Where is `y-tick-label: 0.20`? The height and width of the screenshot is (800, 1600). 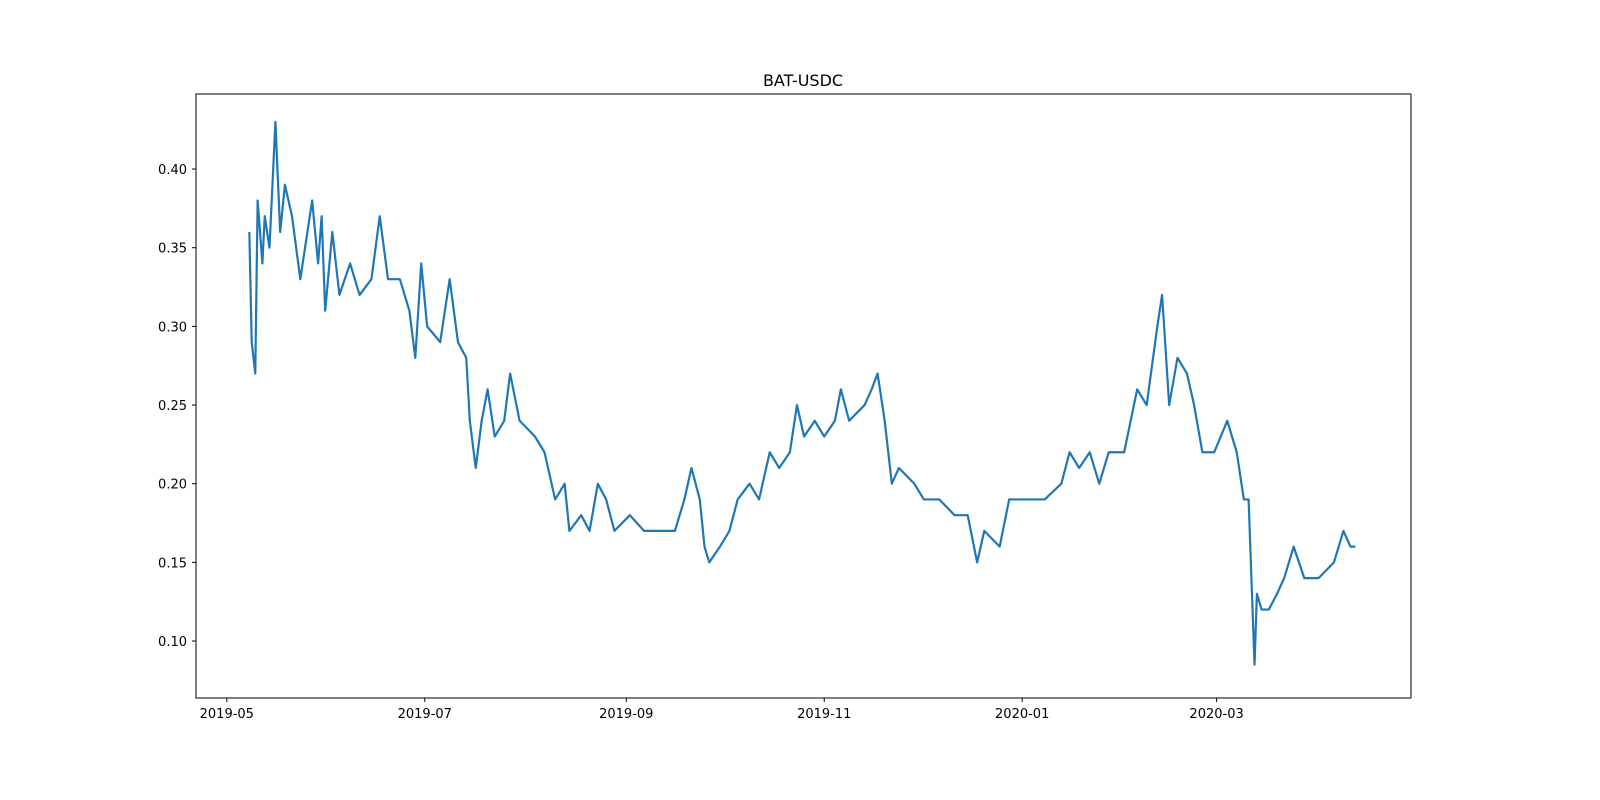 y-tick-label: 0.20 is located at coordinates (172, 485).